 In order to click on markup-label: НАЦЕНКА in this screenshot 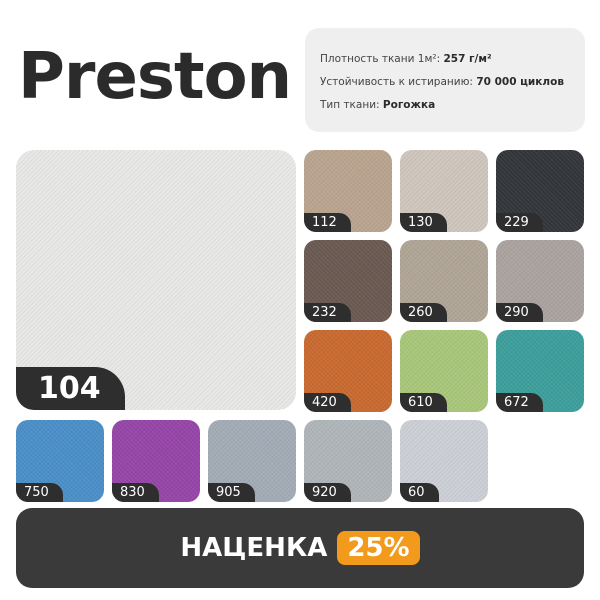, I will do `click(254, 548)`.